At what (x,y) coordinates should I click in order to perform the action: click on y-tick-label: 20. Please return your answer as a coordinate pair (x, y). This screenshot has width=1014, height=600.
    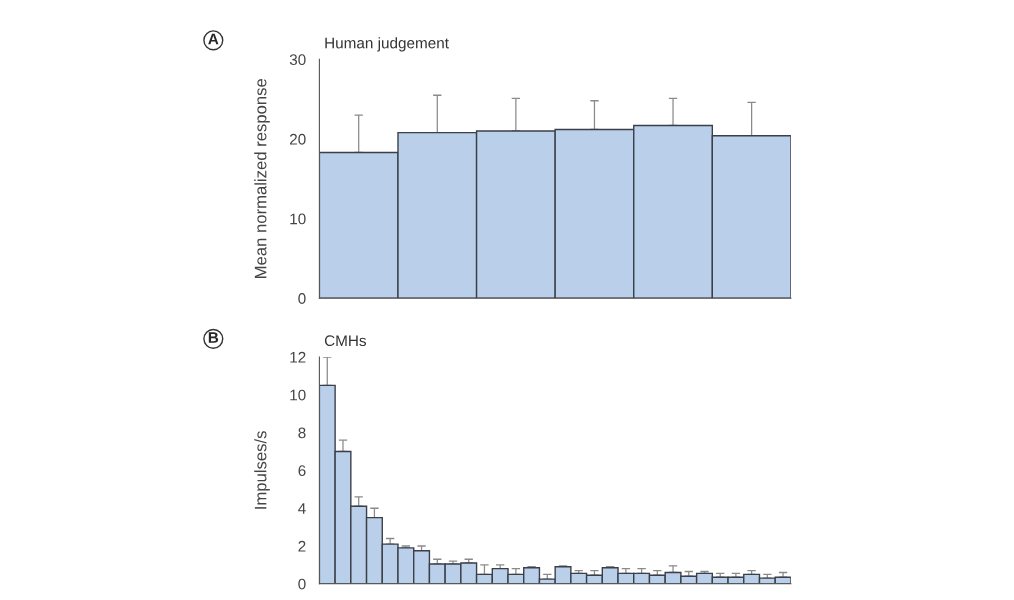
    Looking at the image, I should click on (297, 139).